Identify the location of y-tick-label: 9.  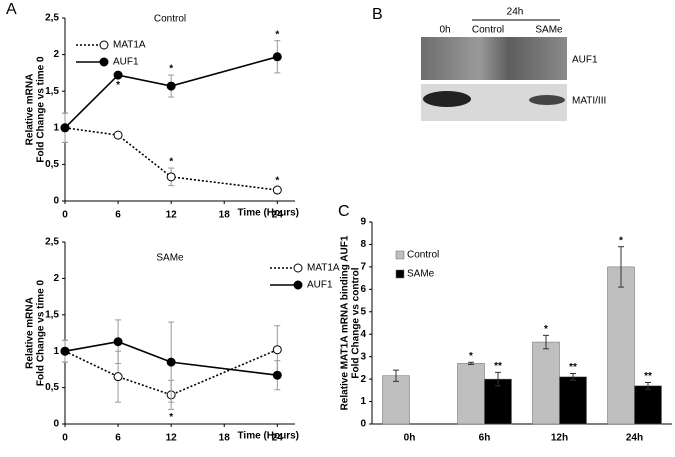
(363, 222).